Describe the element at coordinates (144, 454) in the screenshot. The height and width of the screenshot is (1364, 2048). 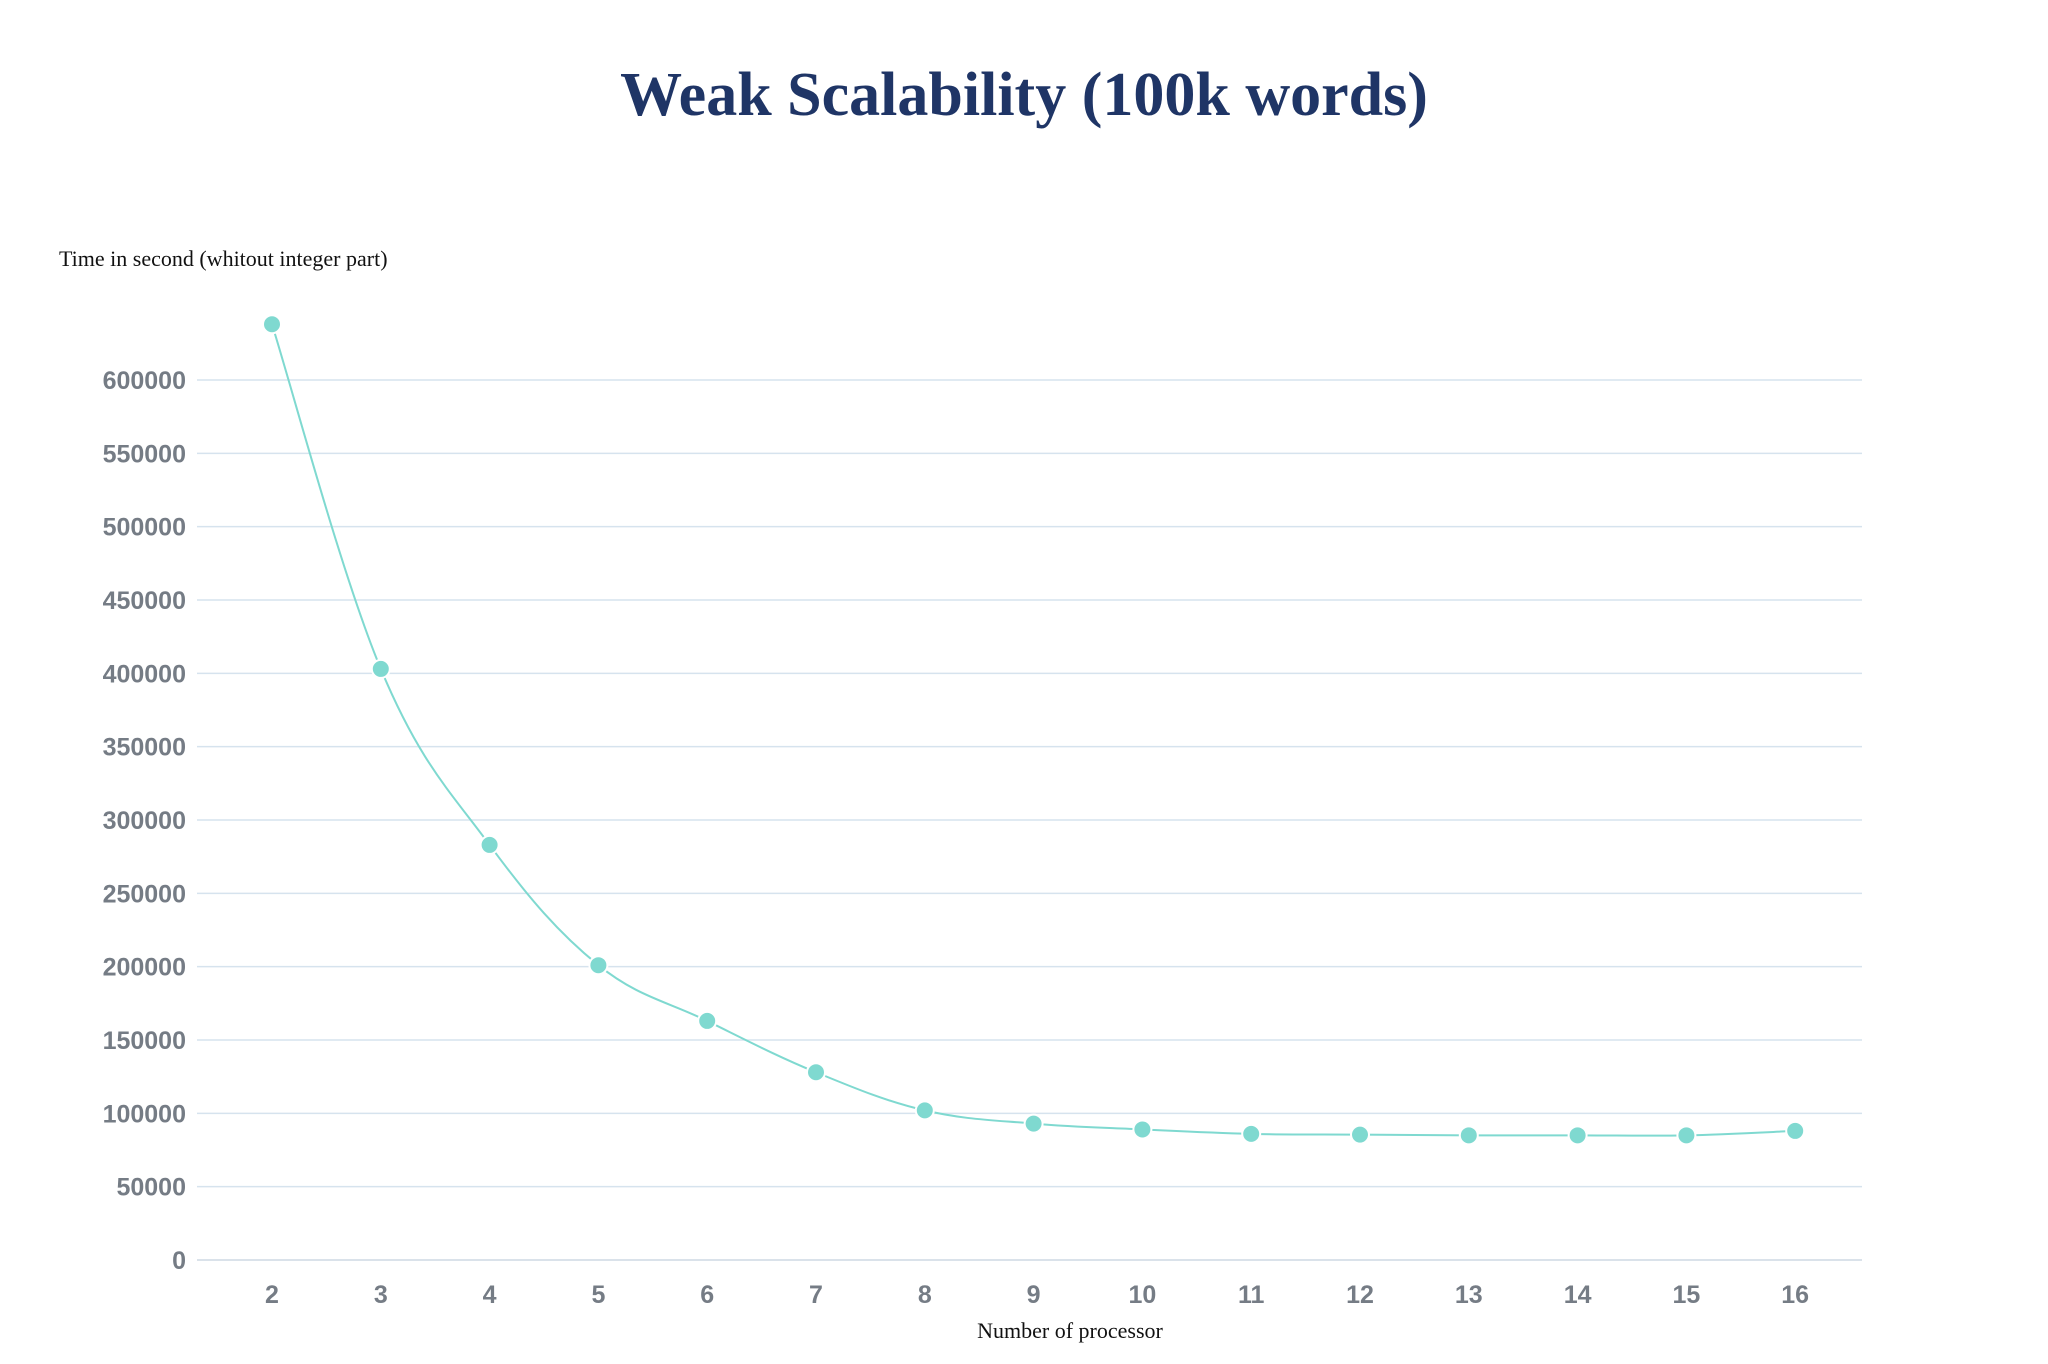
I see `y-tick-label: 550000` at that location.